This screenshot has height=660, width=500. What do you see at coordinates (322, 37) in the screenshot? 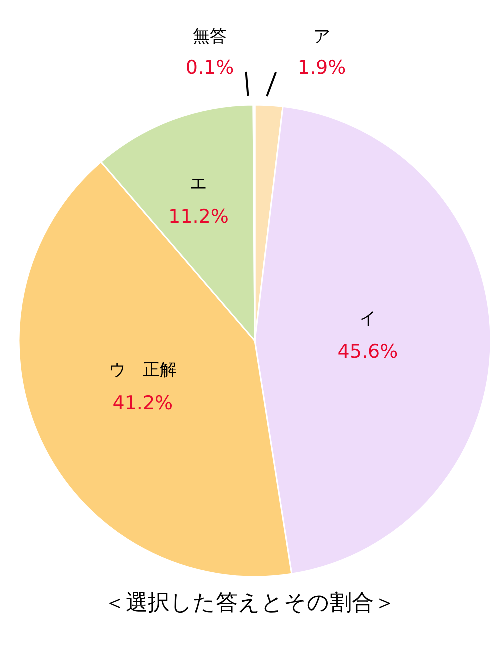
I see `slice-label: ア` at bounding box center [322, 37].